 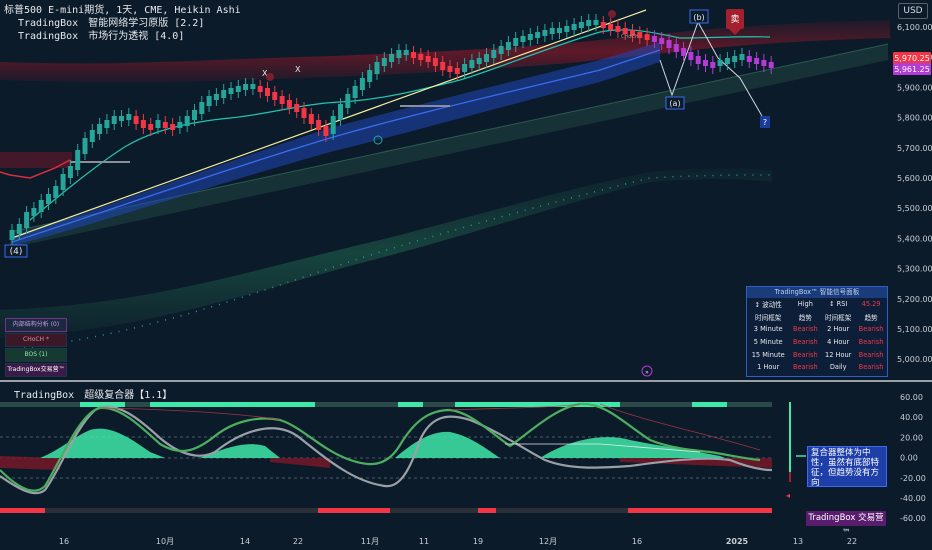 What do you see at coordinates (647, 371) in the screenshot?
I see `replay-icon-mid: »` at bounding box center [647, 371].